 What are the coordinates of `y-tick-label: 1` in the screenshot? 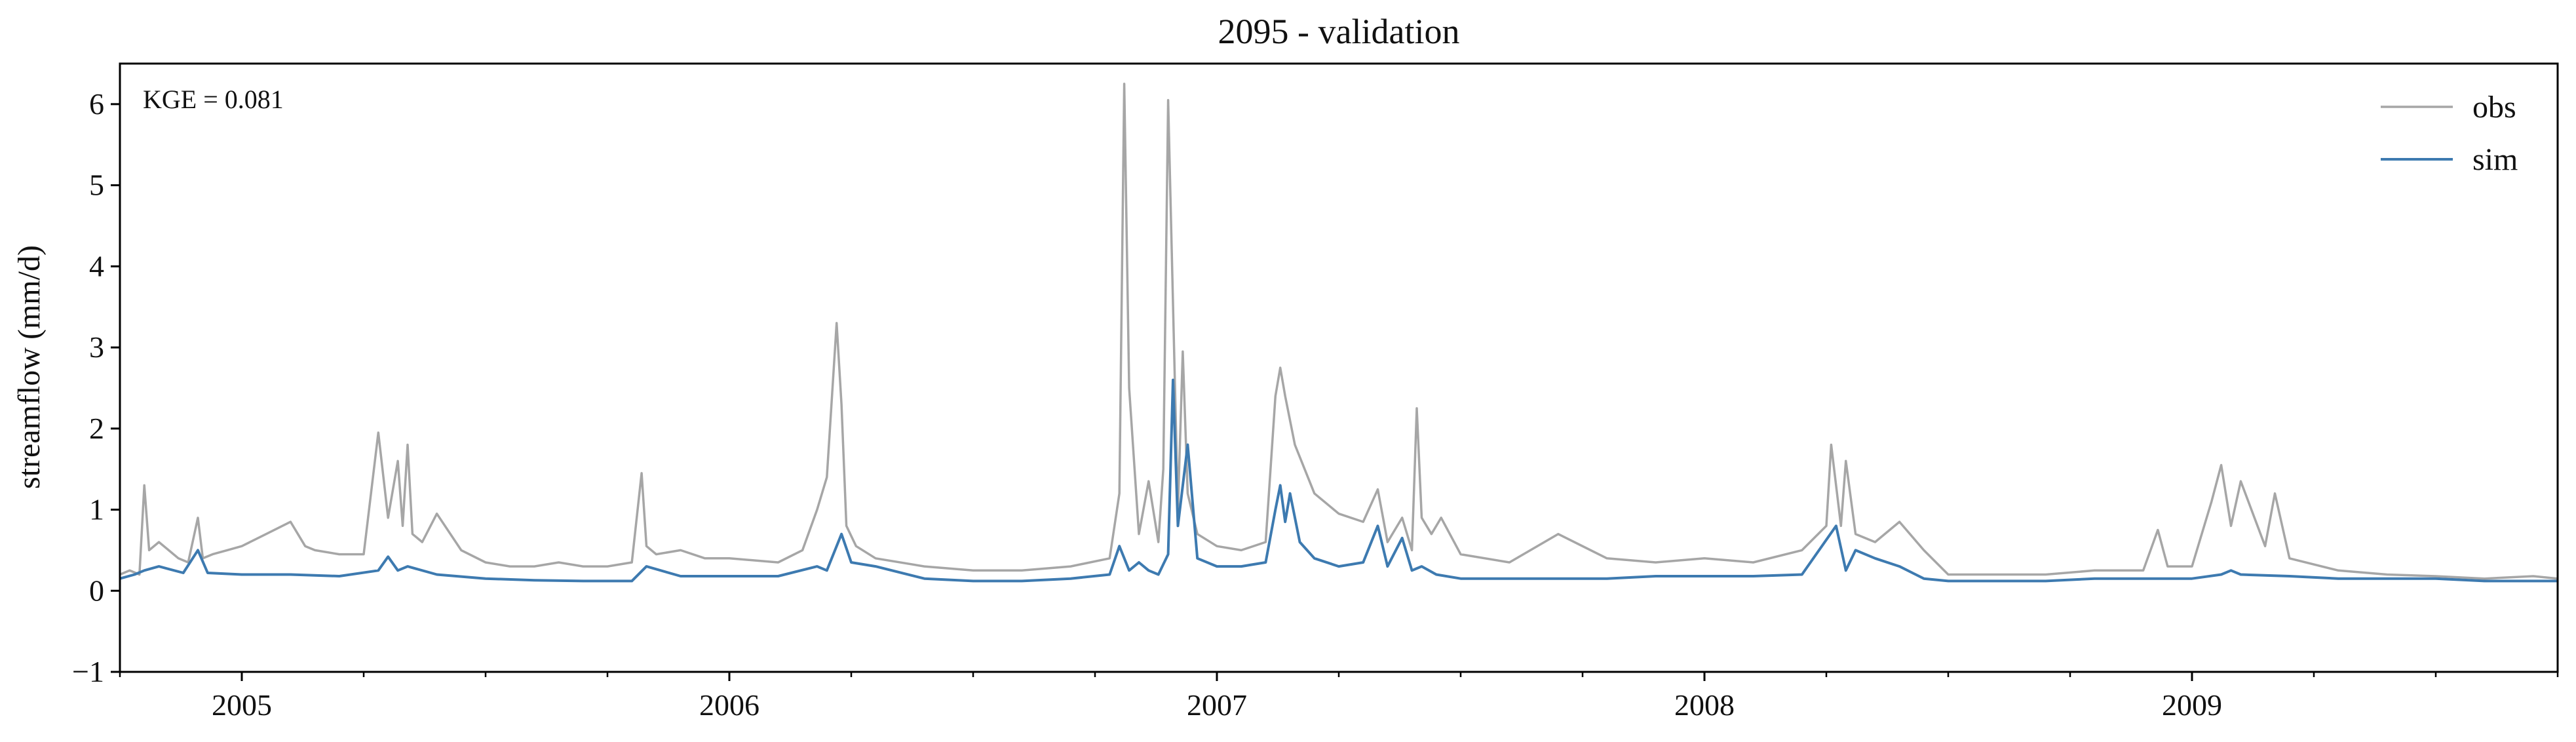 It's located at (96, 509).